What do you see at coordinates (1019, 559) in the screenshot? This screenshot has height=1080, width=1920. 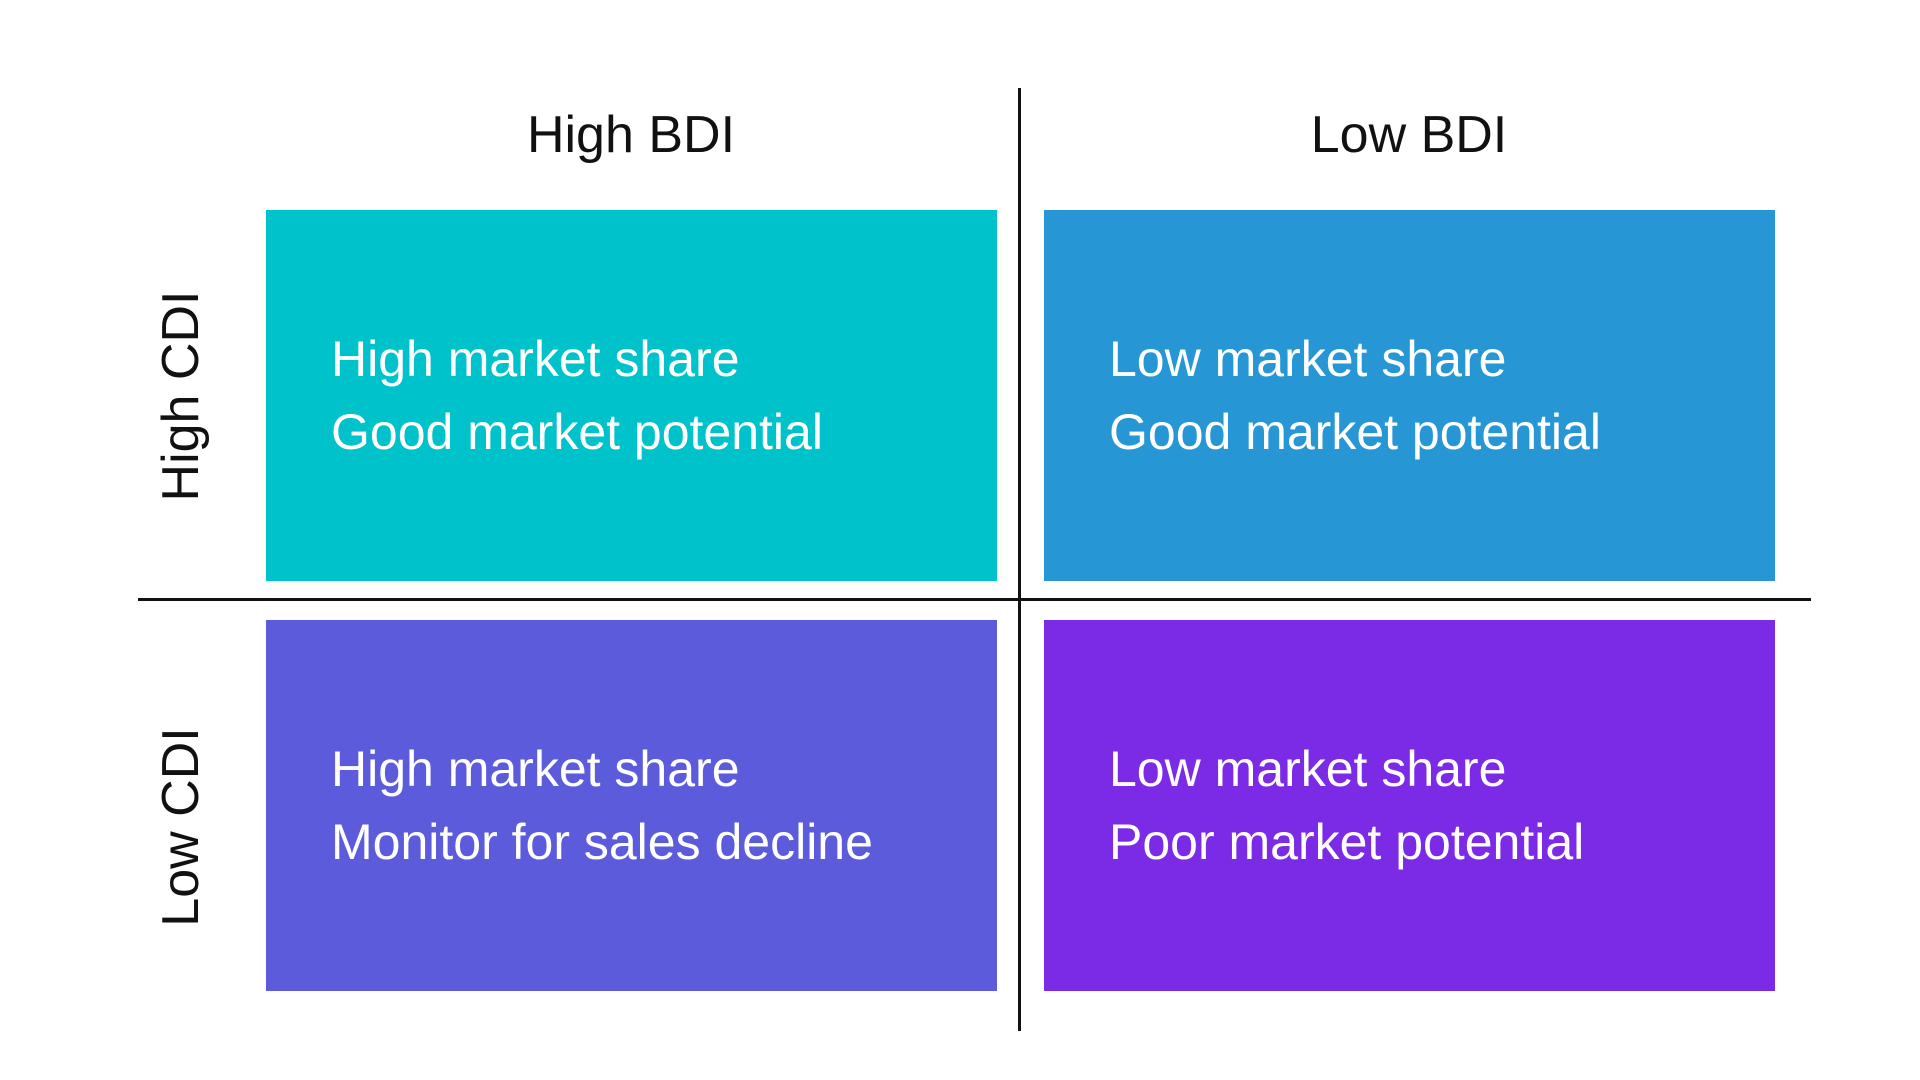 I see `vertical-divider` at bounding box center [1019, 559].